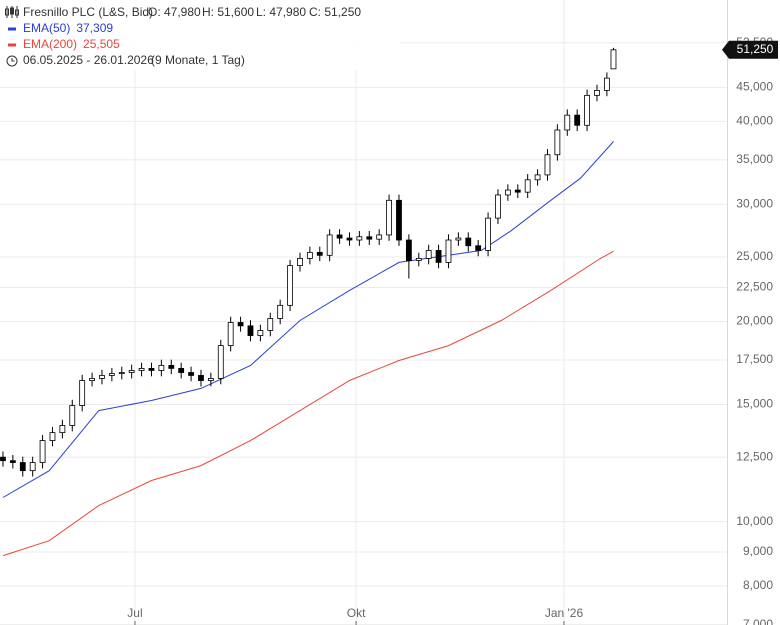  I want to click on last-price-tag, so click(750, 49).